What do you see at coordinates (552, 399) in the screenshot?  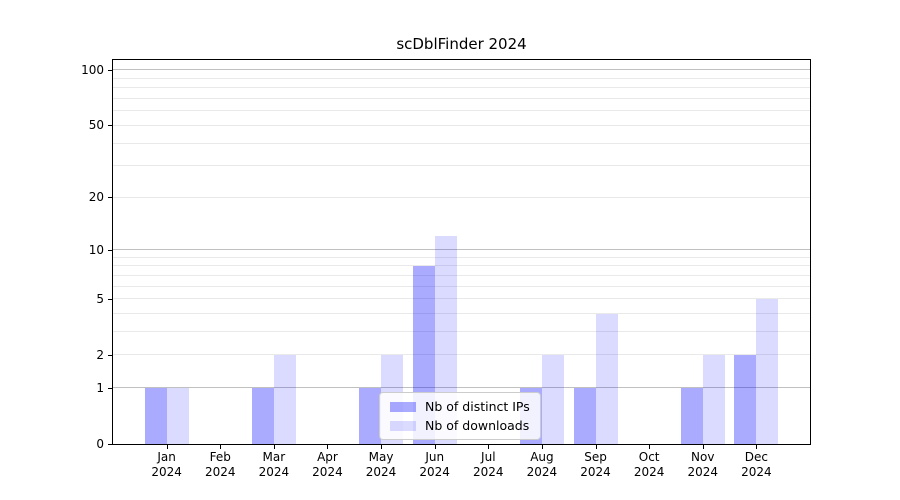 I see `bar-downloads-aug-2024` at bounding box center [552, 399].